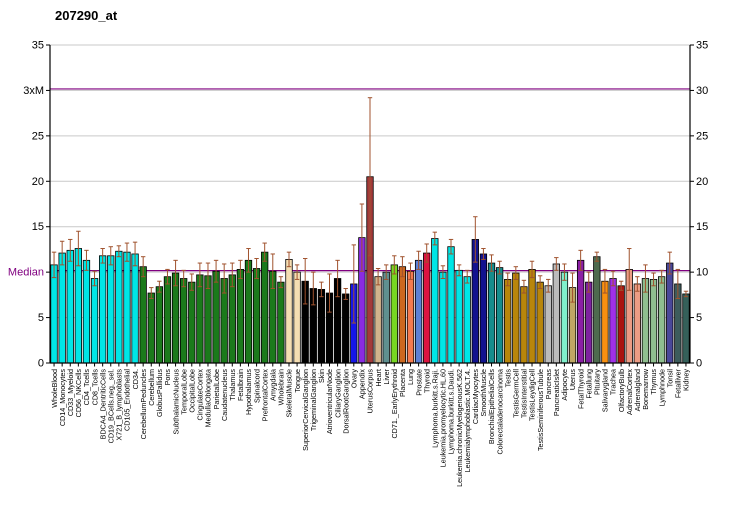 This screenshot has width=732, height=530. Describe the element at coordinates (183, 392) in the screenshot. I see `x-tick-label: TemporalLobe` at that location.